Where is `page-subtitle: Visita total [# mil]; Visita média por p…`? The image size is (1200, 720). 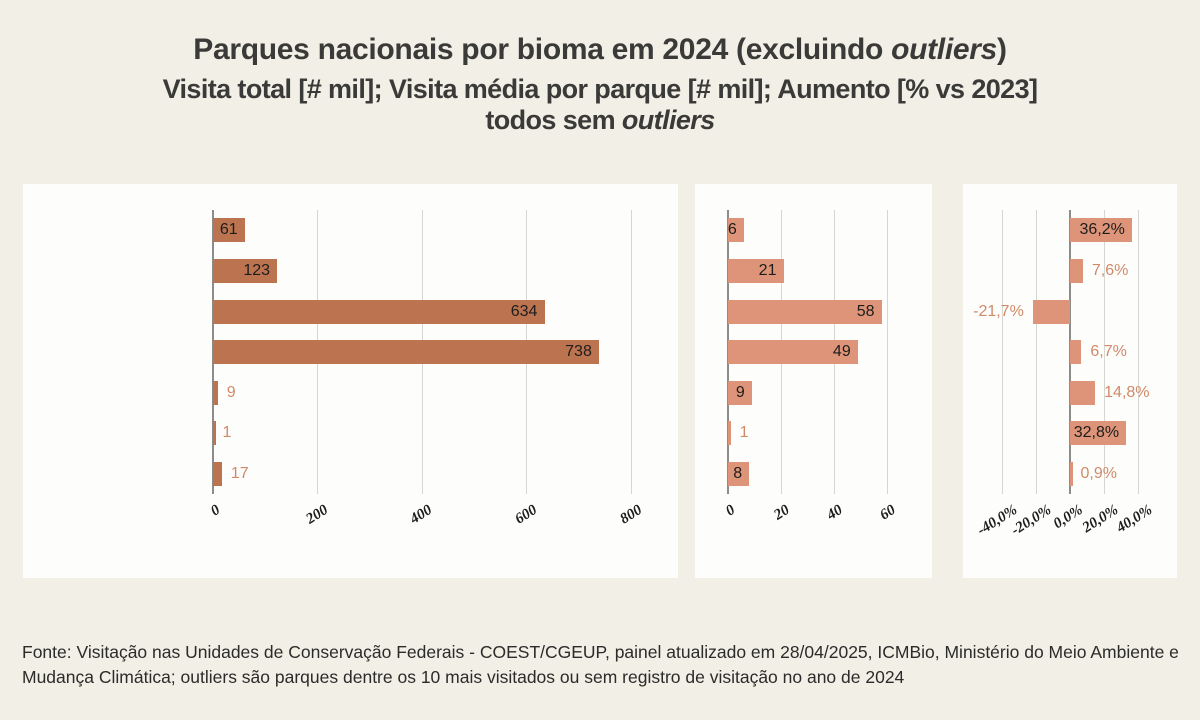
page-subtitle: Visita total [# mil]; Visita média por p… is located at coordinates (600, 105).